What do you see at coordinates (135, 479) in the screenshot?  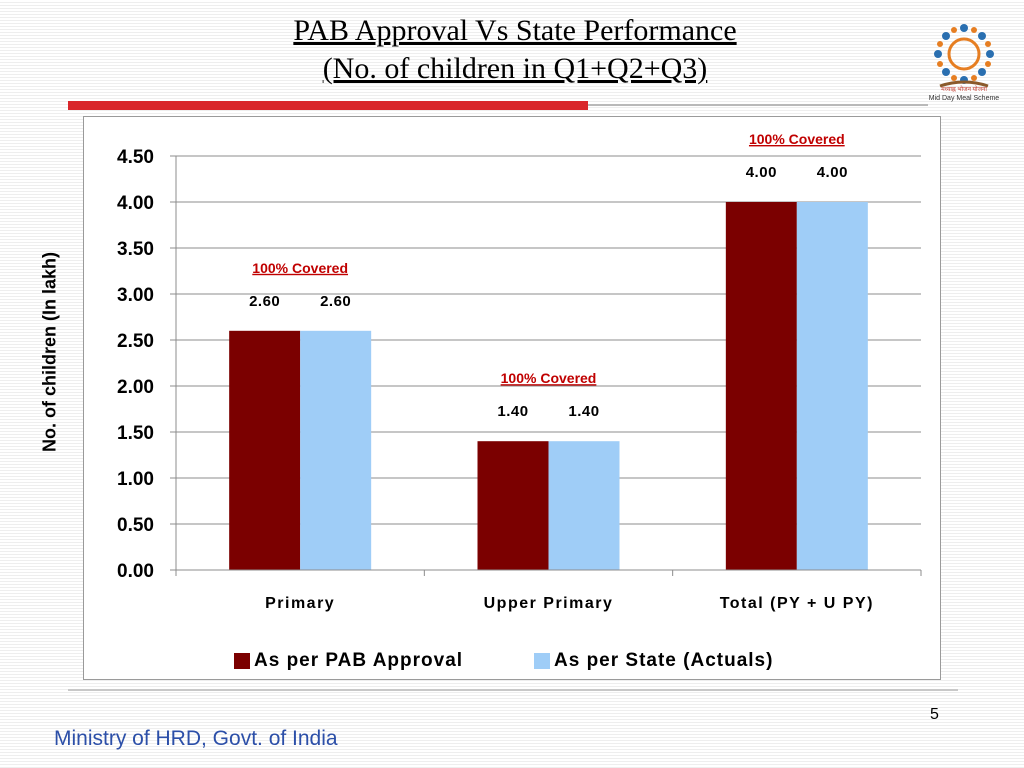 I see `y-tick-label-2: 1.00` at bounding box center [135, 479].